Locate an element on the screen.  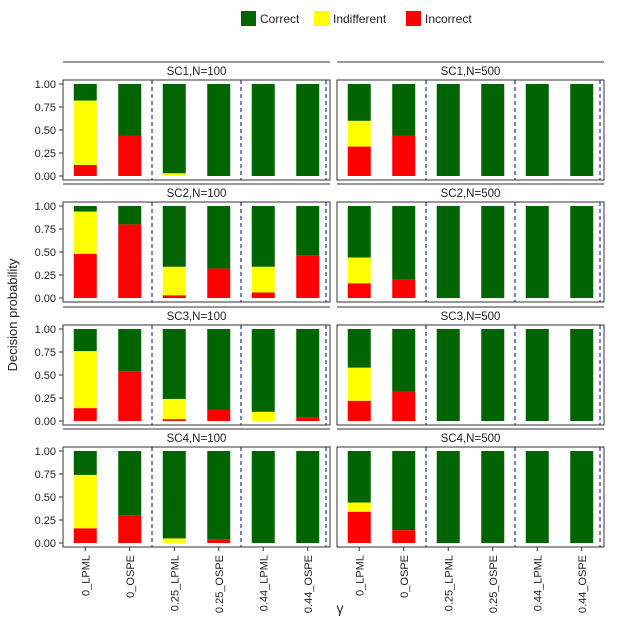
legend-label-incorrect: Incorrect is located at coordinates (448, 19).